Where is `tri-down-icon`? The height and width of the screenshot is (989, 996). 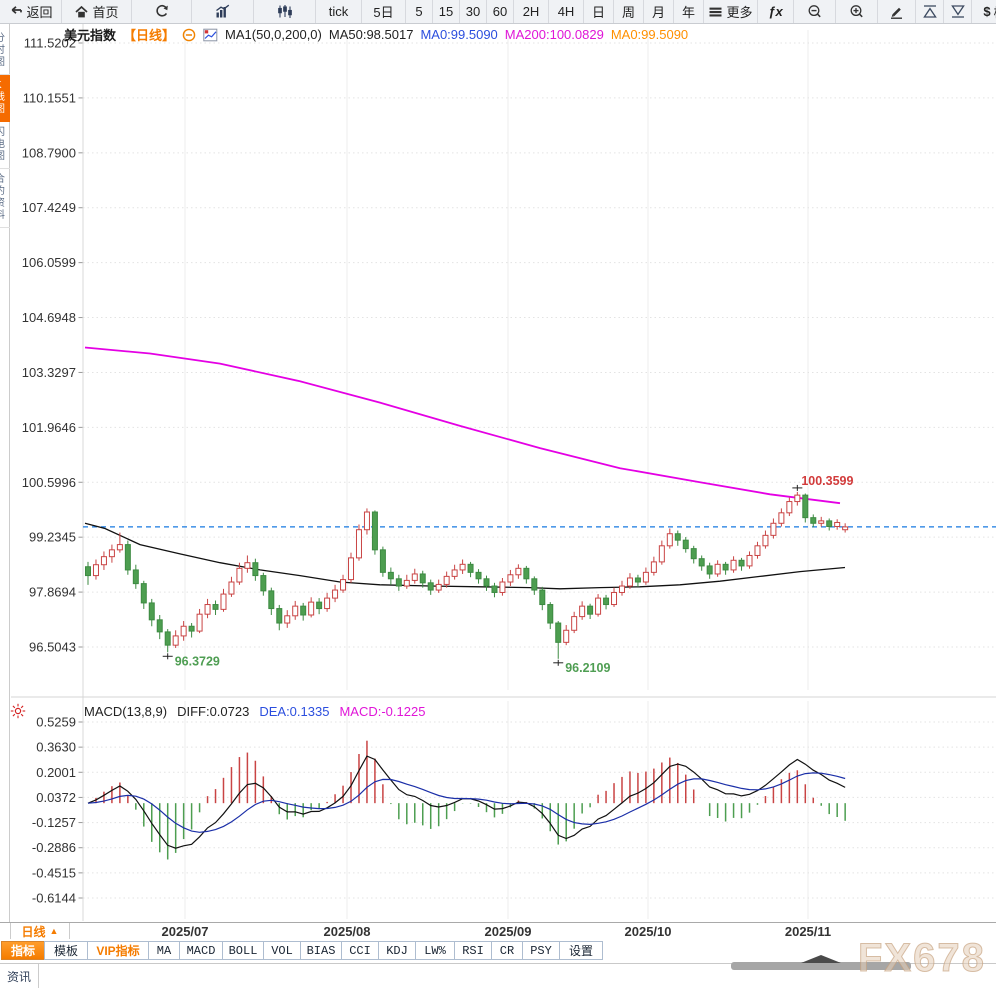
tri-down-icon is located at coordinates (958, 11).